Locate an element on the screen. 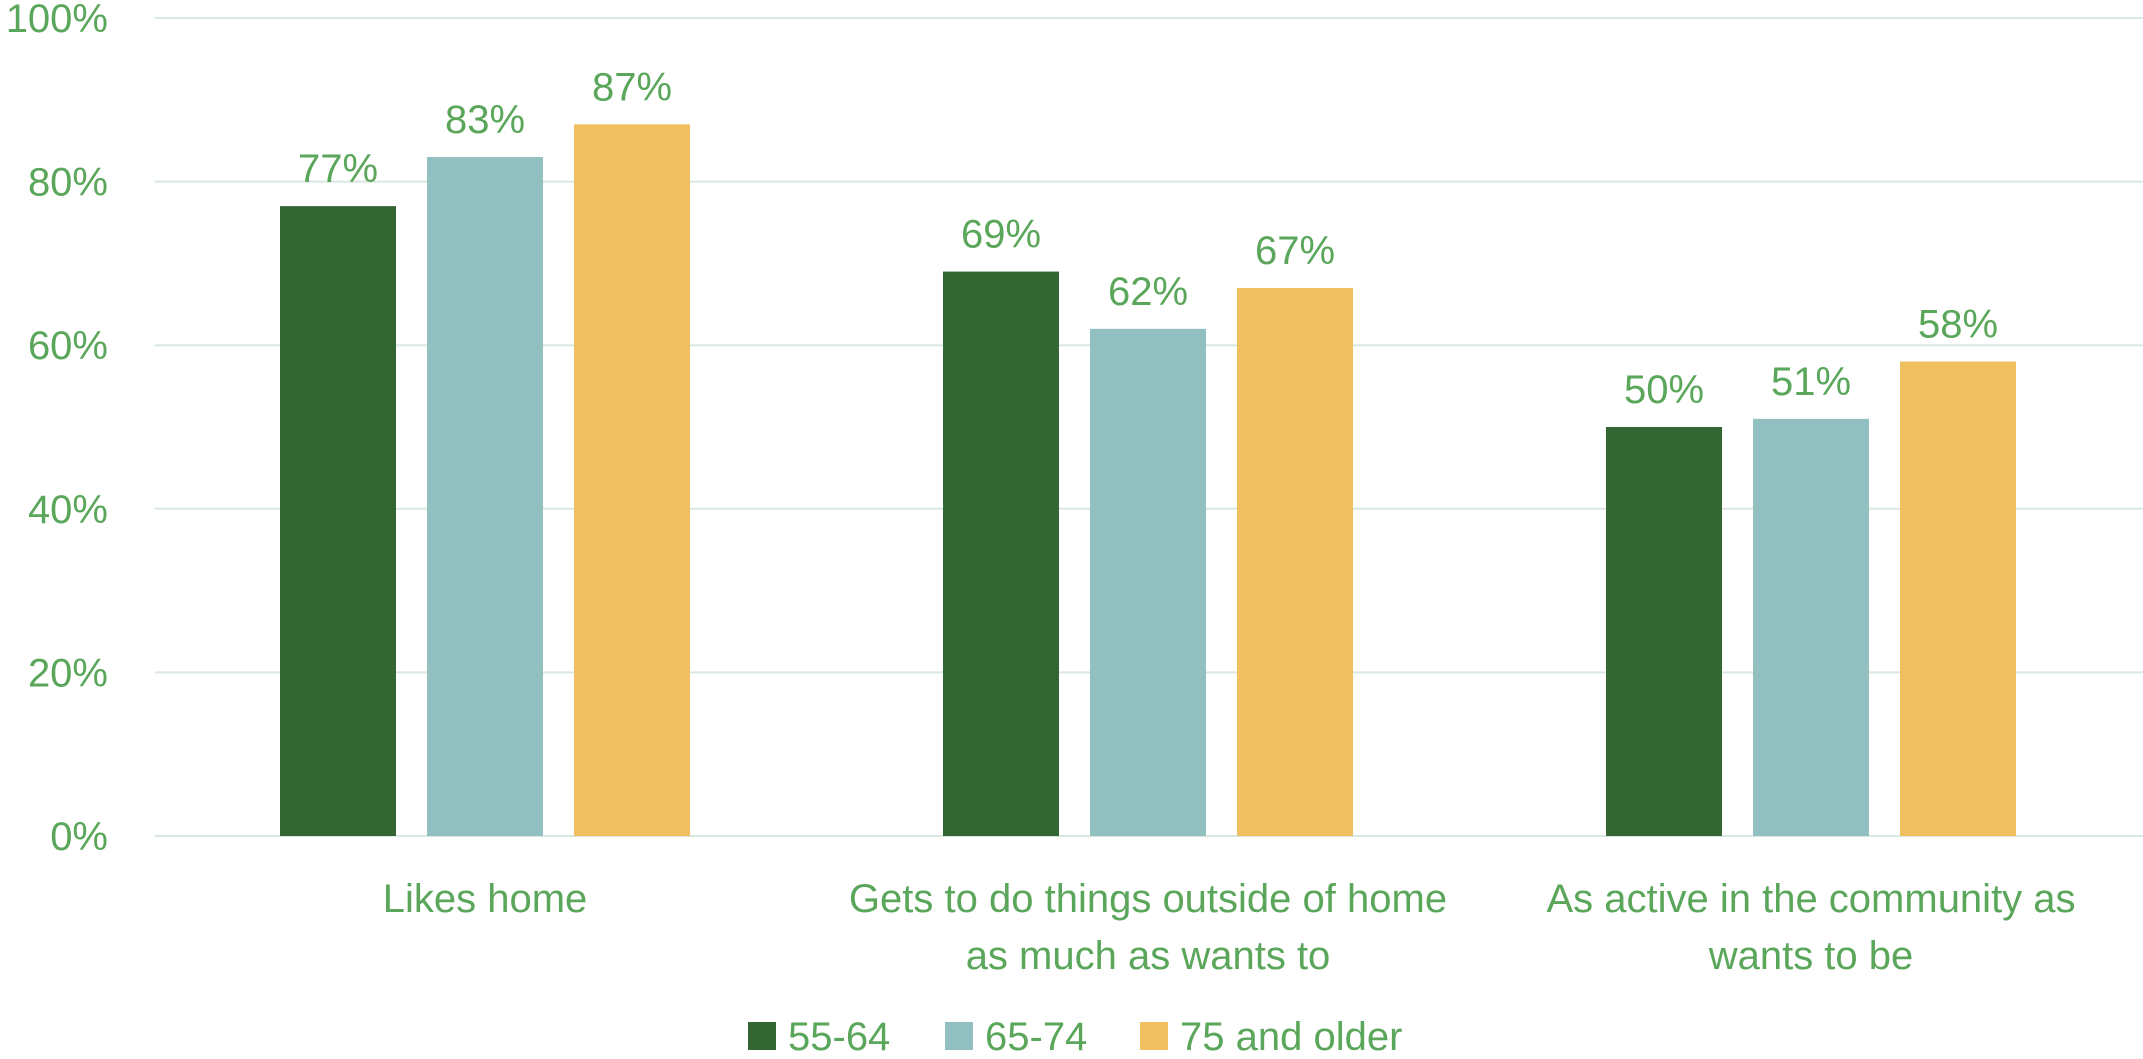  category-label: wants to be is located at coordinates (1811, 956).